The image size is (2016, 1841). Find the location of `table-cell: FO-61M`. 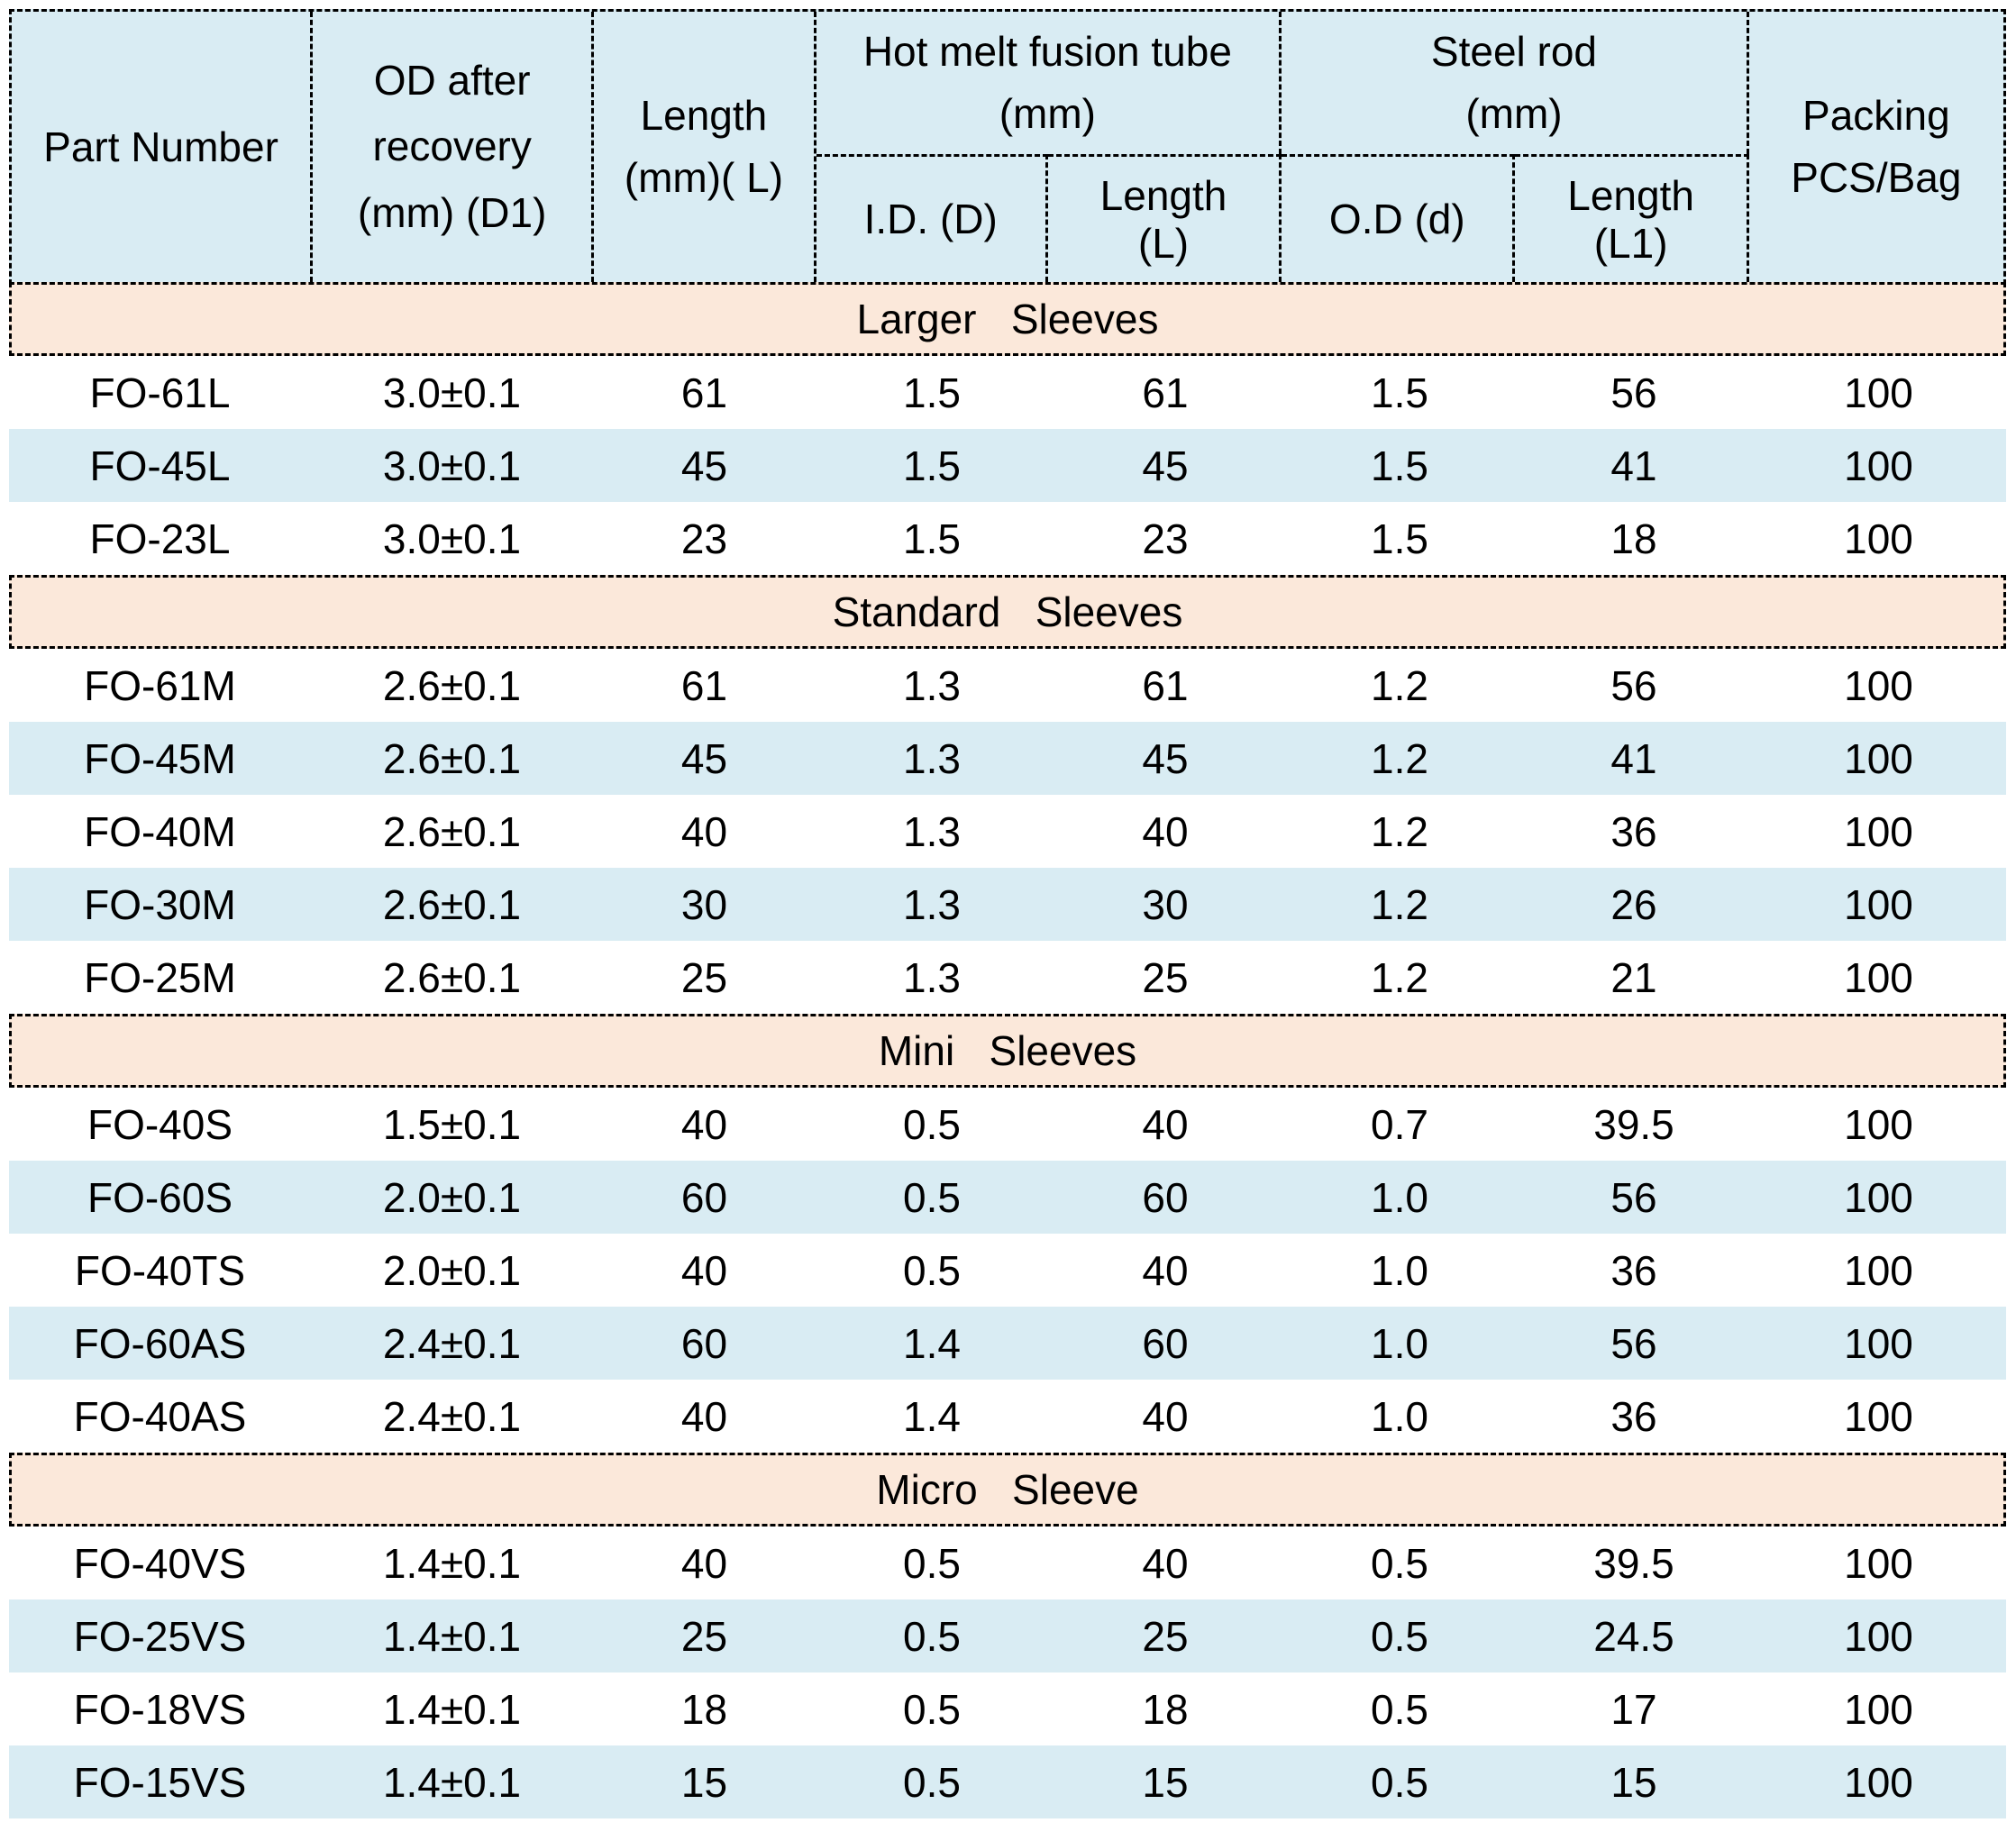

table-cell: FO-61M is located at coordinates (160, 685).